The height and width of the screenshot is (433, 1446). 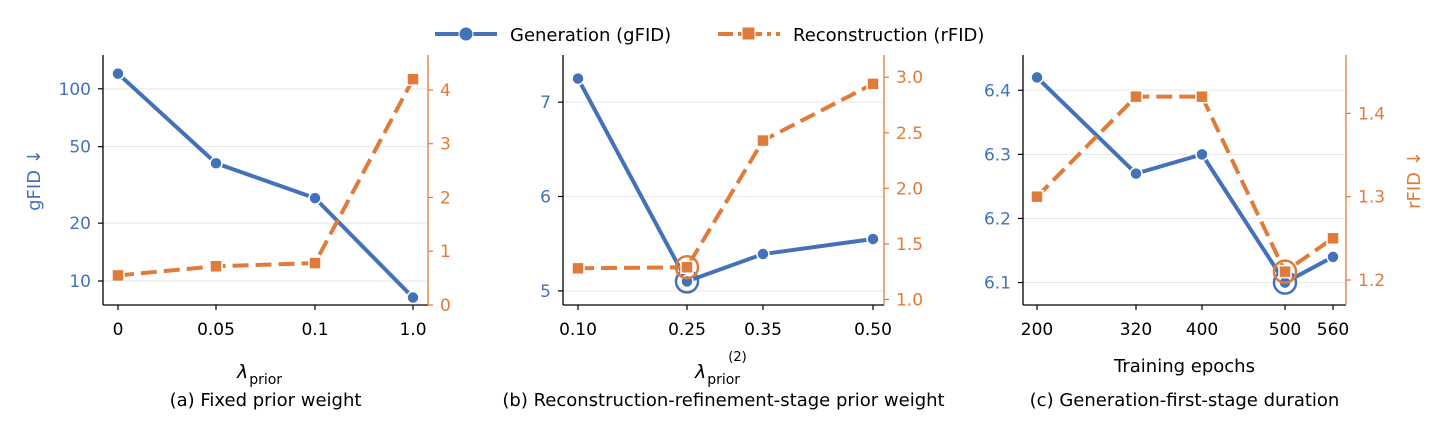 I want to click on x-axis-label: Training epochs, so click(x=1184, y=366).